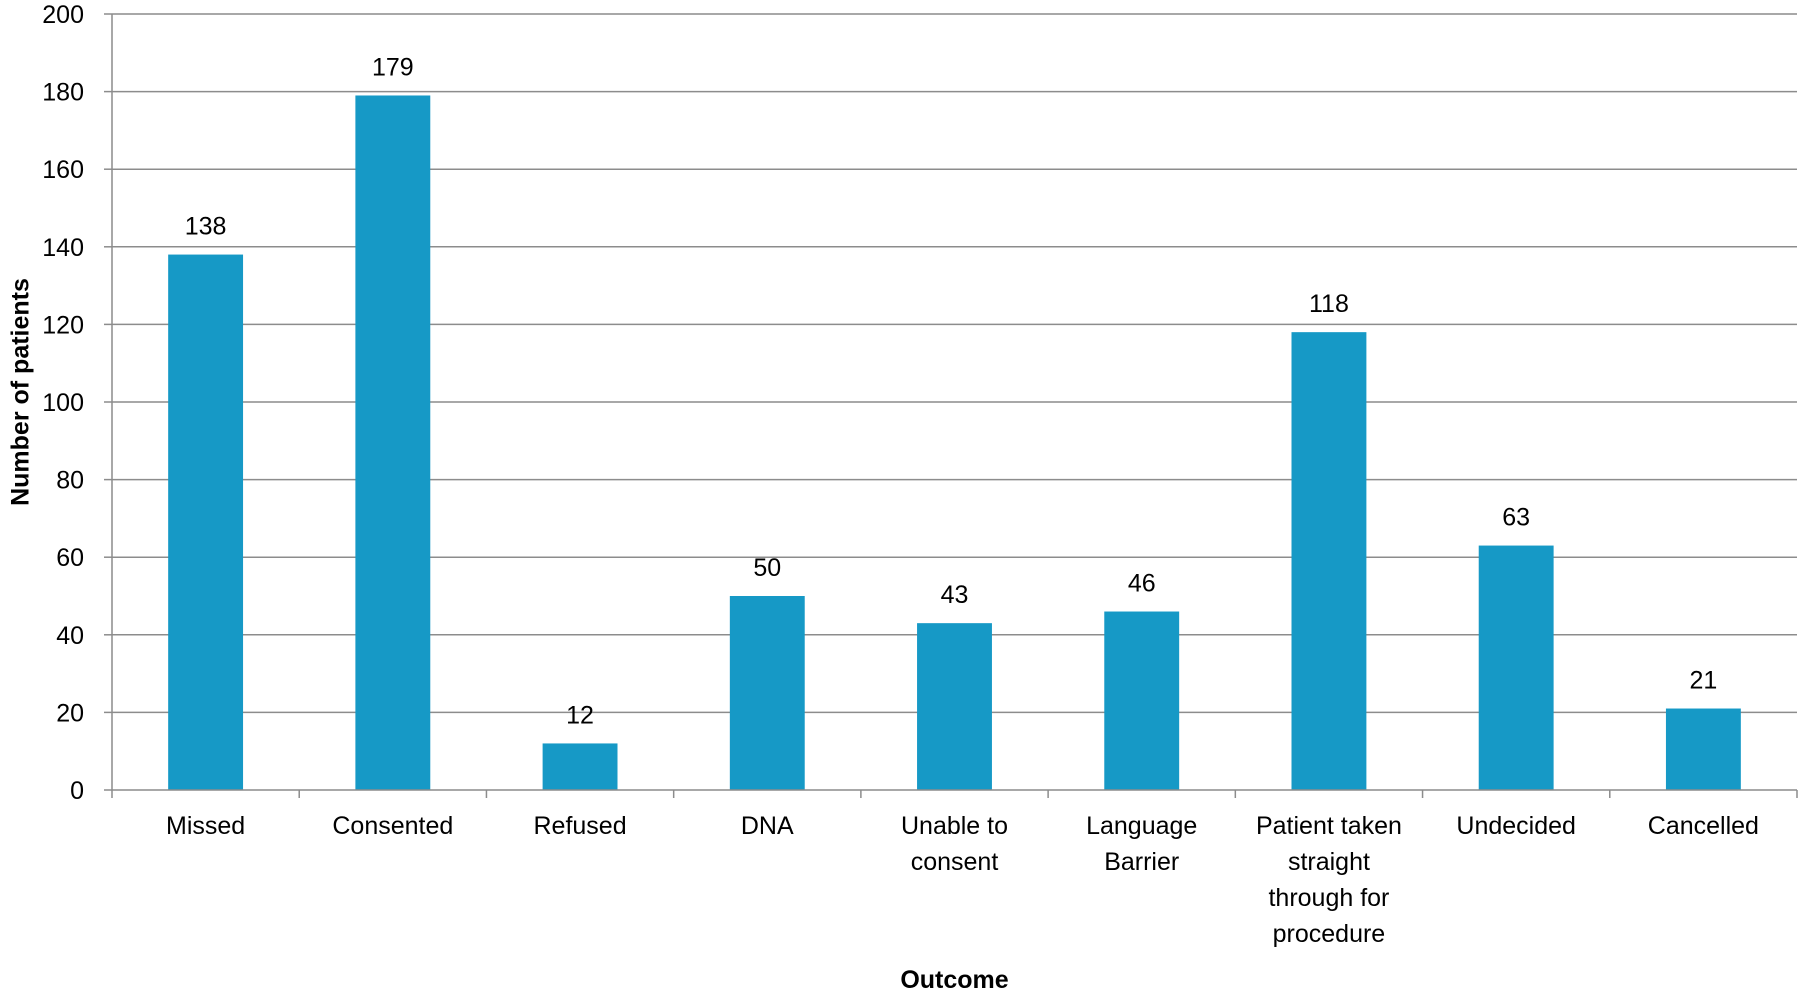  What do you see at coordinates (63, 325) in the screenshot?
I see `y-tick-label: 120` at bounding box center [63, 325].